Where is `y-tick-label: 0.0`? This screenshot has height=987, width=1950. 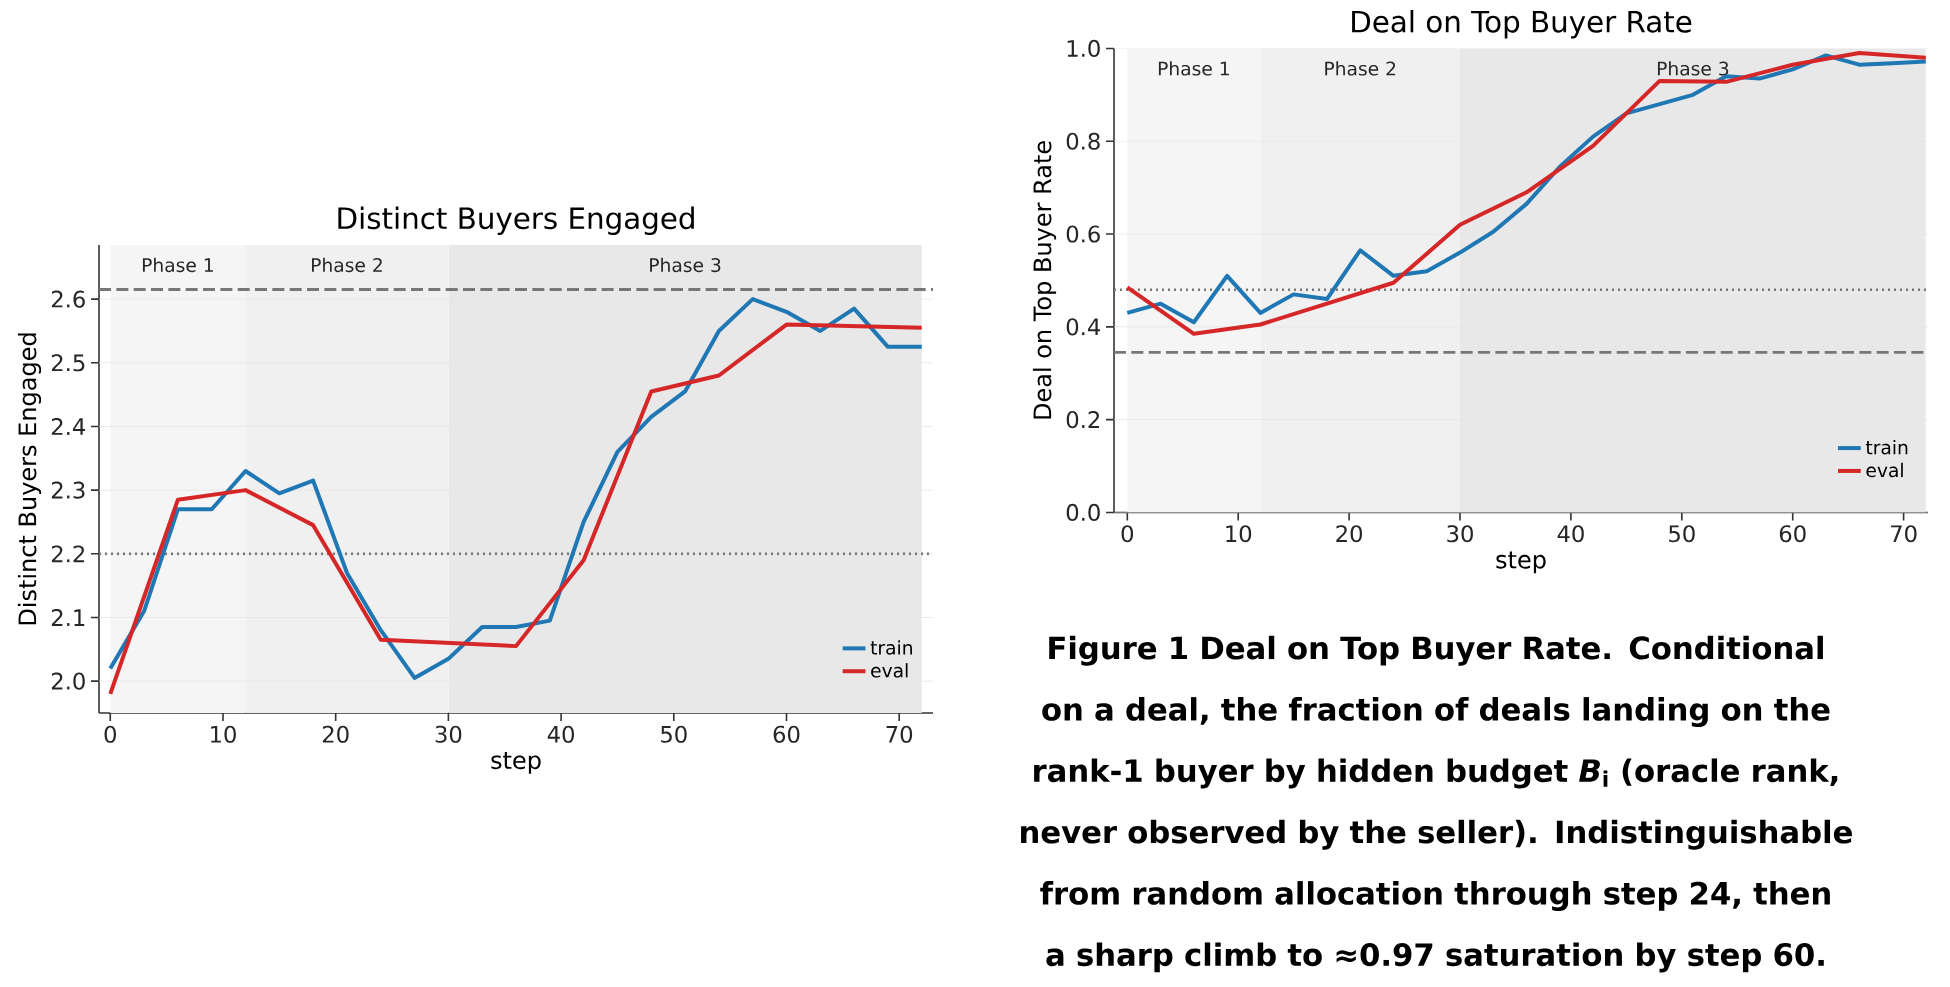
y-tick-label: 0.0 is located at coordinates (1083, 512).